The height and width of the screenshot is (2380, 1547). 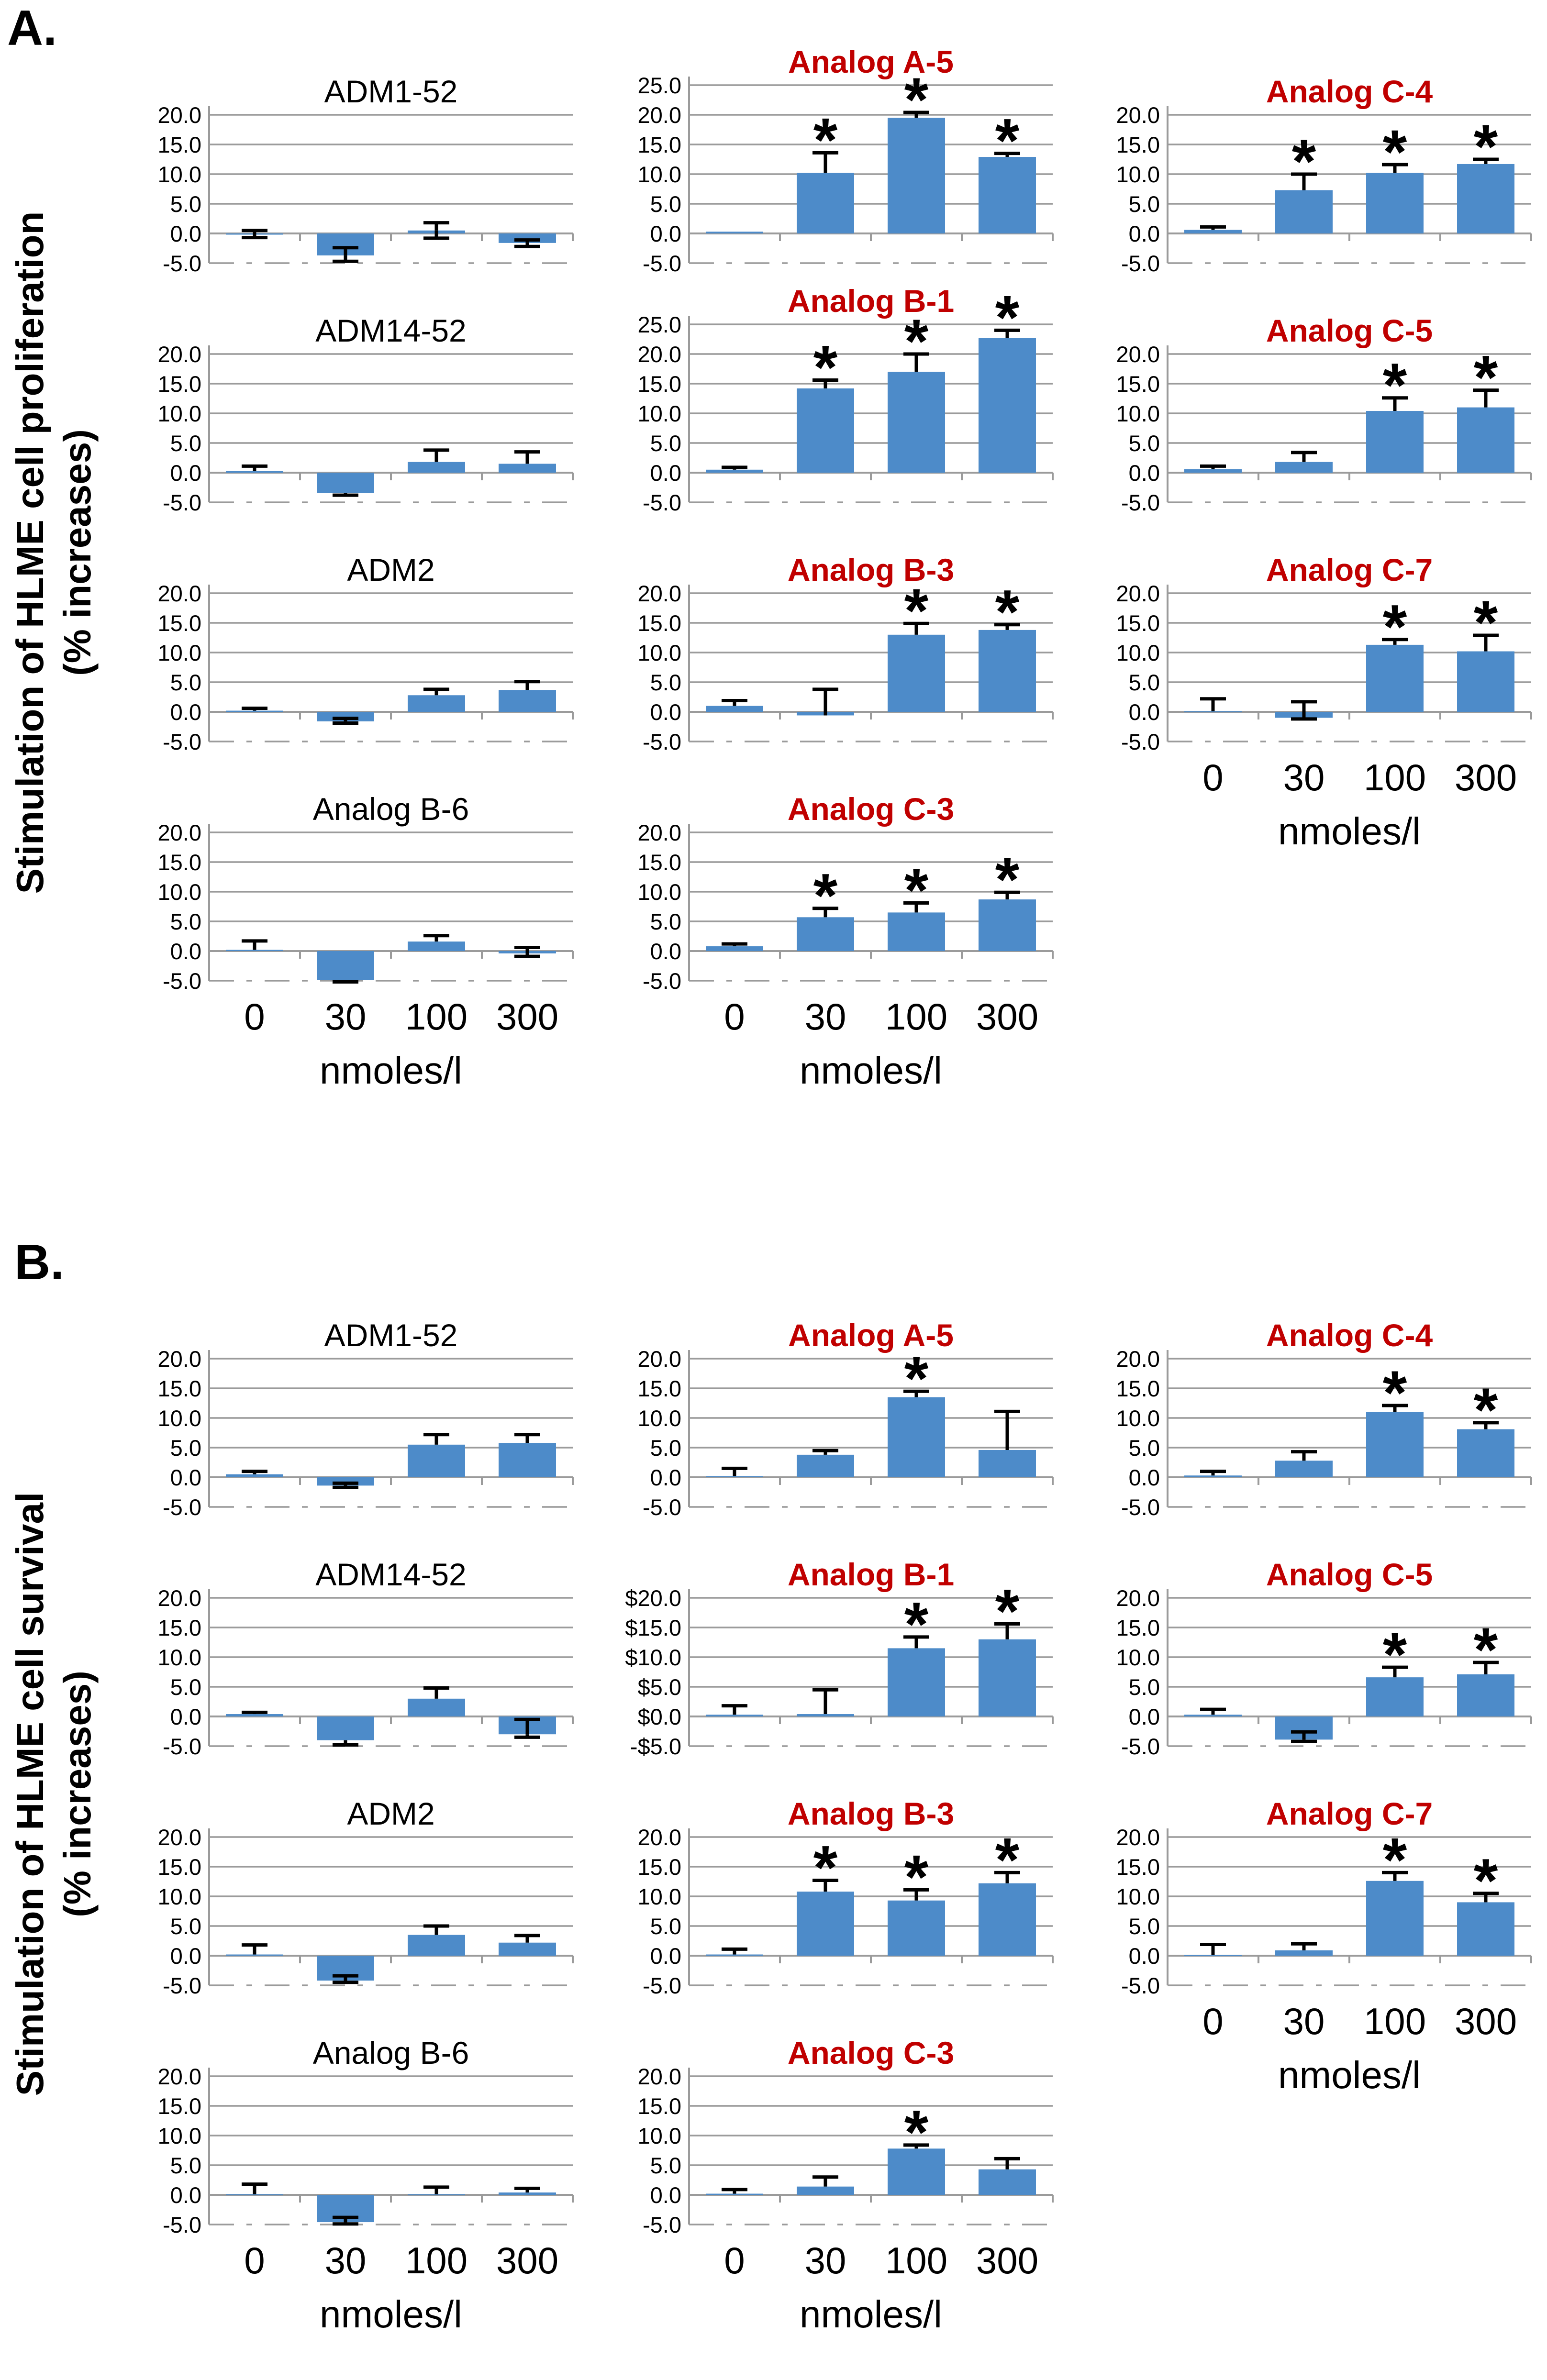 I want to click on panel-b-y-axis-title-line1: Stimulation of HLME cell survival, so click(x=30, y=1794).